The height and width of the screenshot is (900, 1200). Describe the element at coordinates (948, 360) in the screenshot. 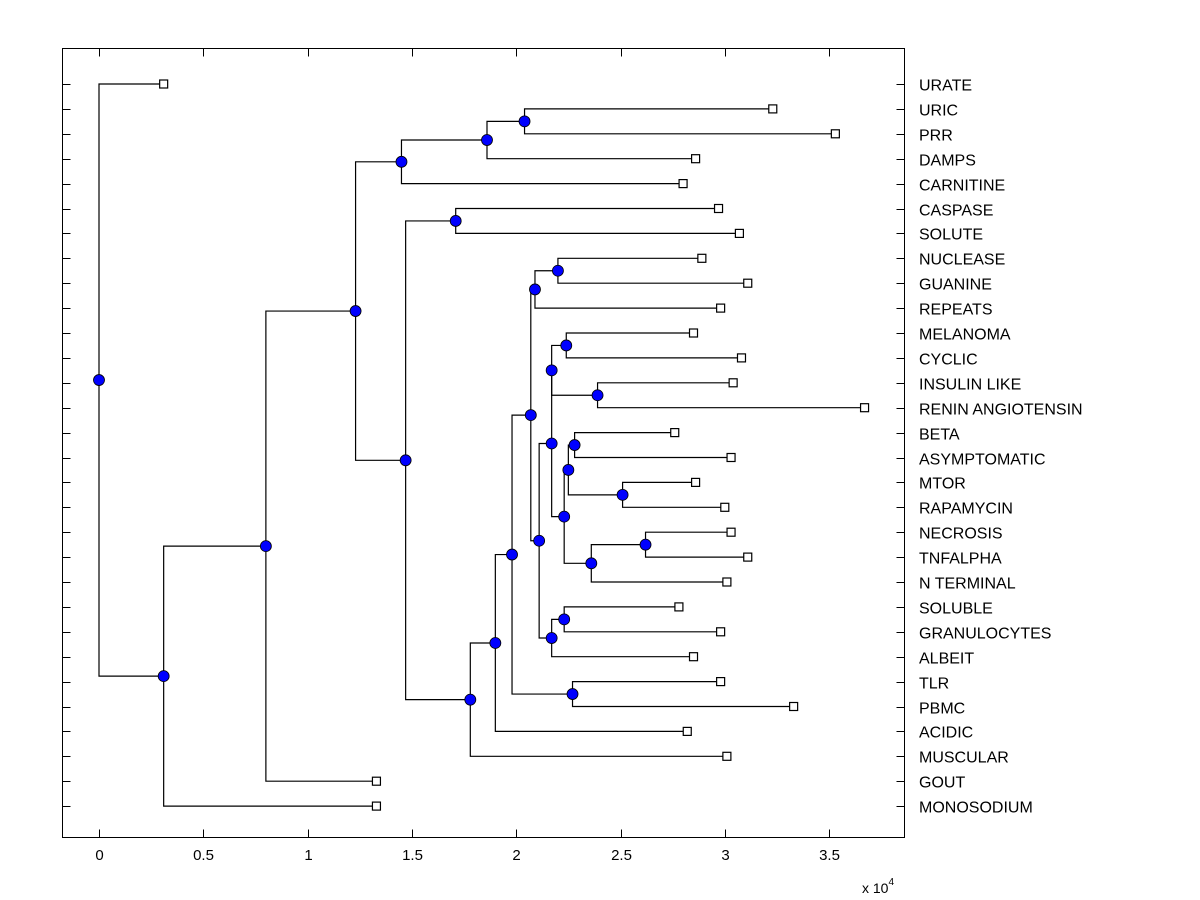

I see `leaf-label: CYCLIC` at that location.